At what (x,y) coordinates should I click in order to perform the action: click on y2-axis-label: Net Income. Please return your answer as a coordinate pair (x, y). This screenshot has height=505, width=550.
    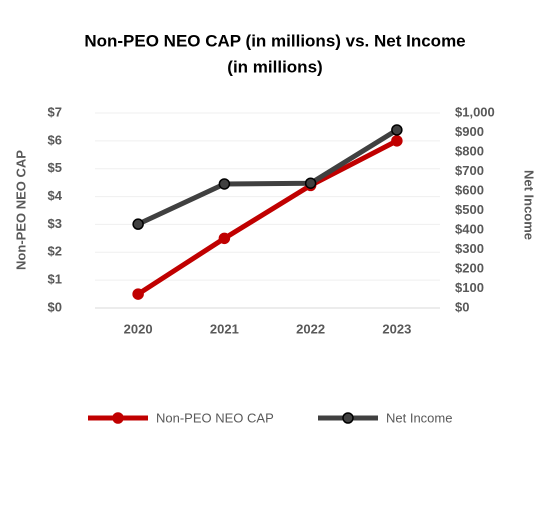
    Looking at the image, I should click on (529, 205).